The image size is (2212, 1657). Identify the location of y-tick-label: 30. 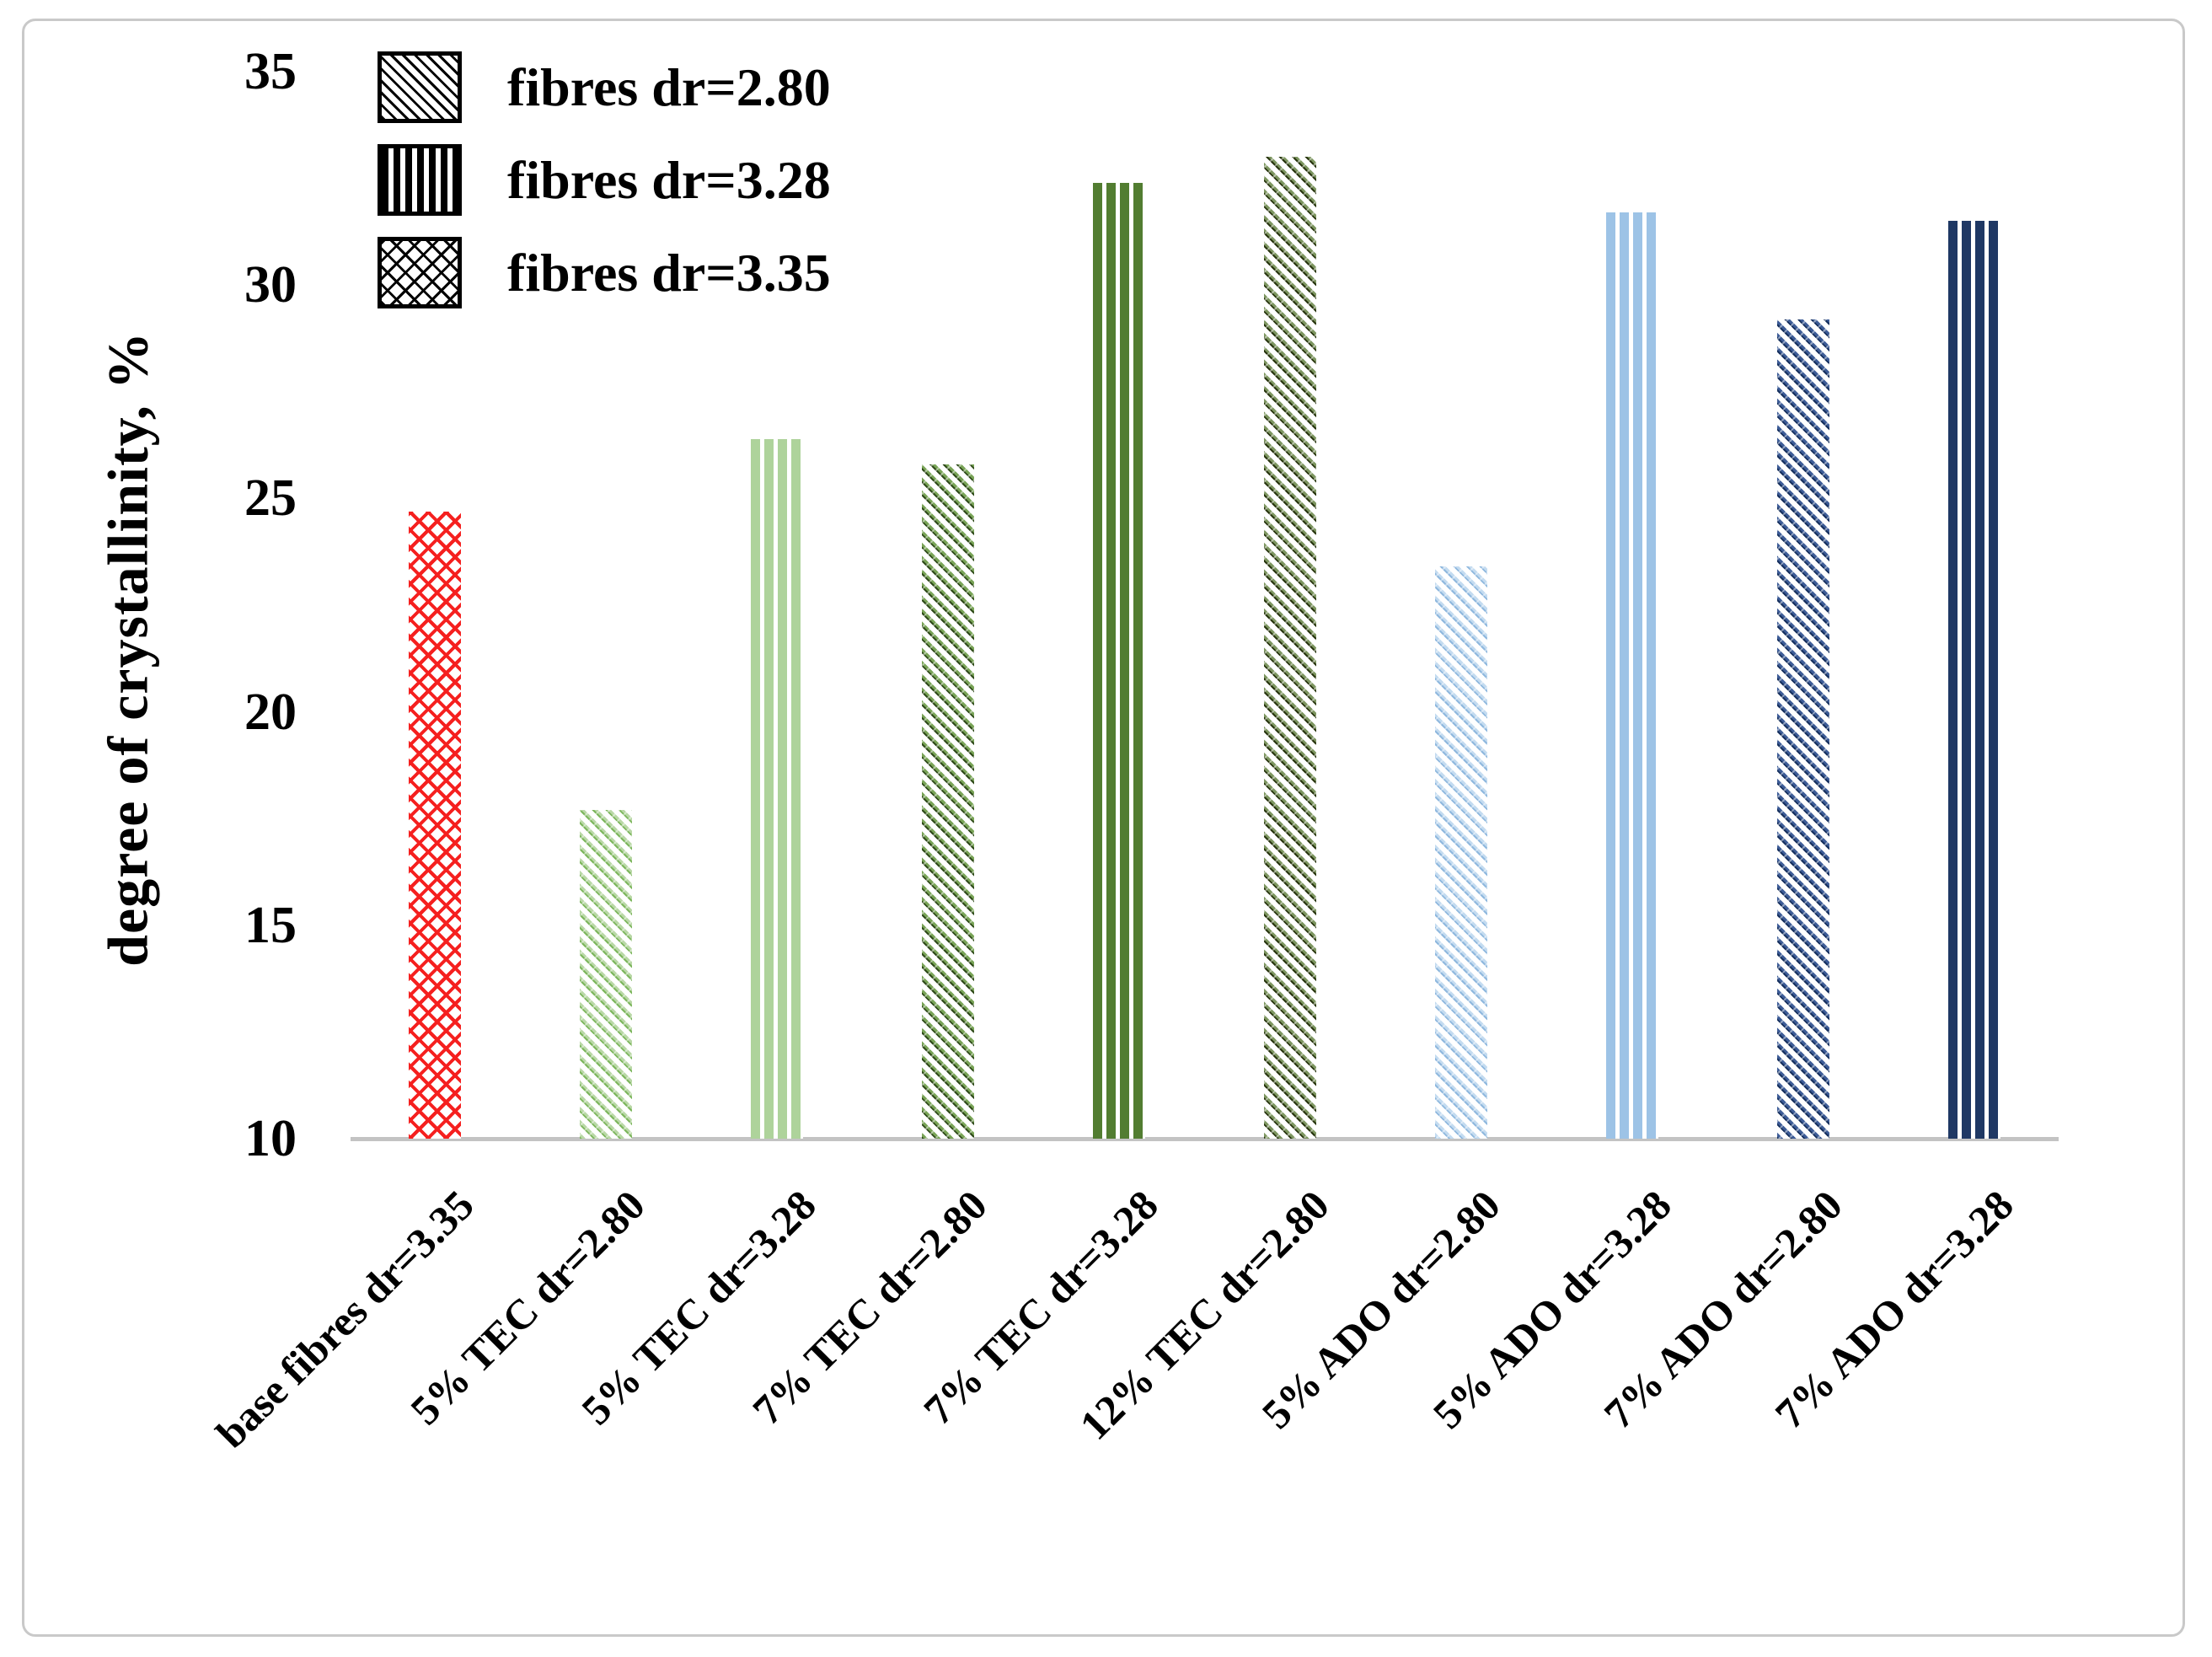
(271, 285).